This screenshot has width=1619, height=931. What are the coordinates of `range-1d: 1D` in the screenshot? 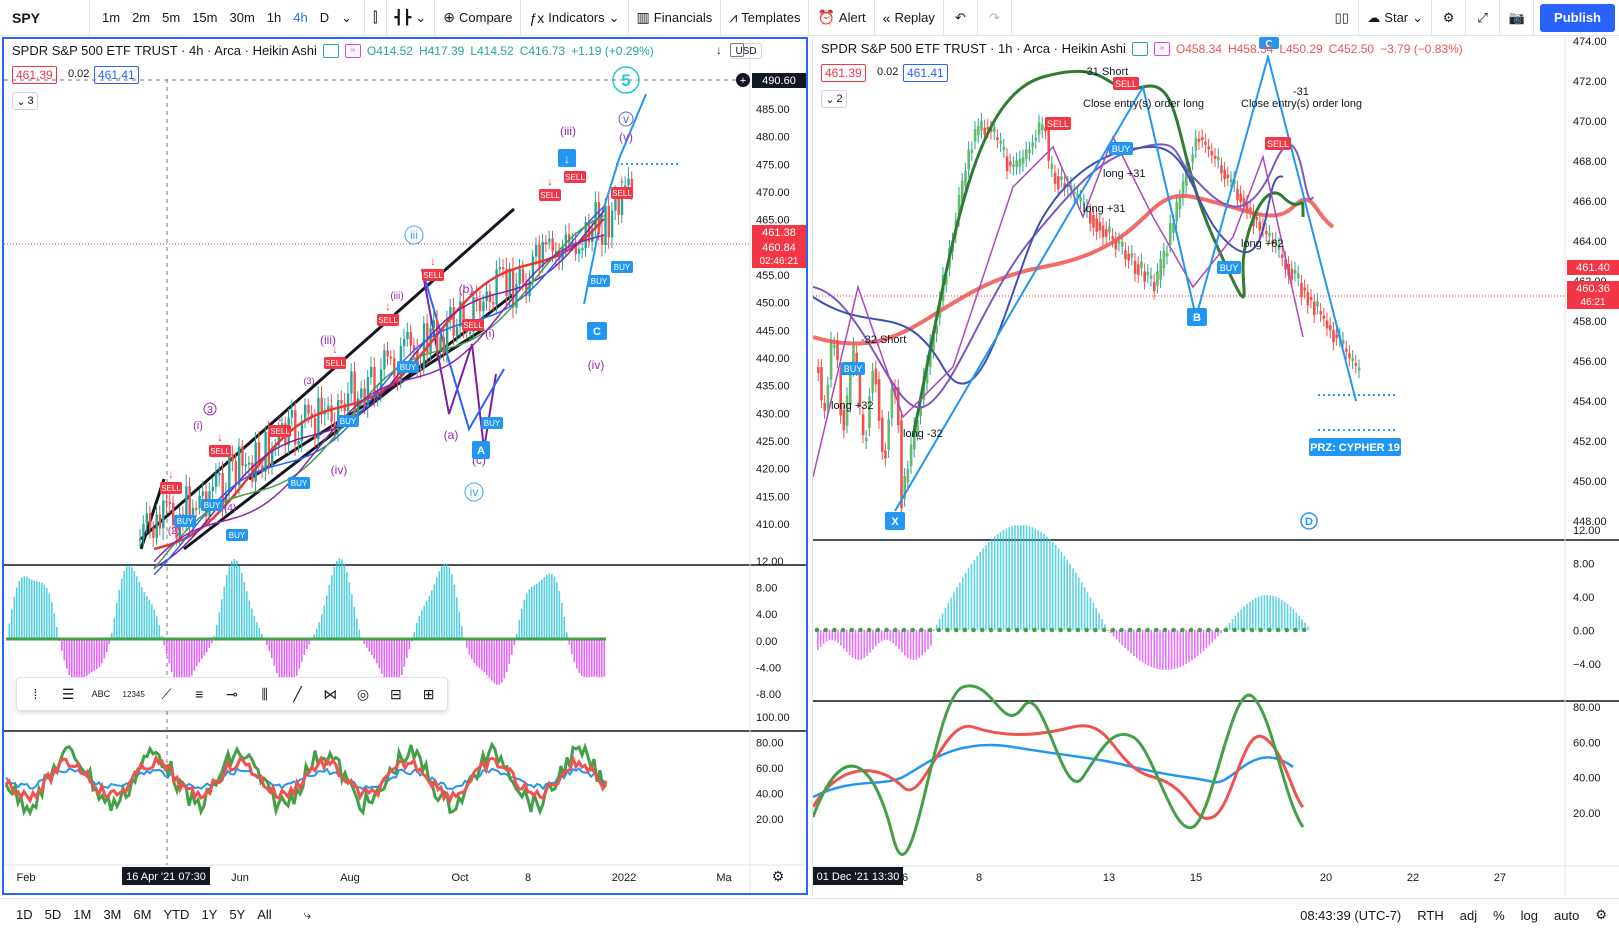 It's located at (24, 914).